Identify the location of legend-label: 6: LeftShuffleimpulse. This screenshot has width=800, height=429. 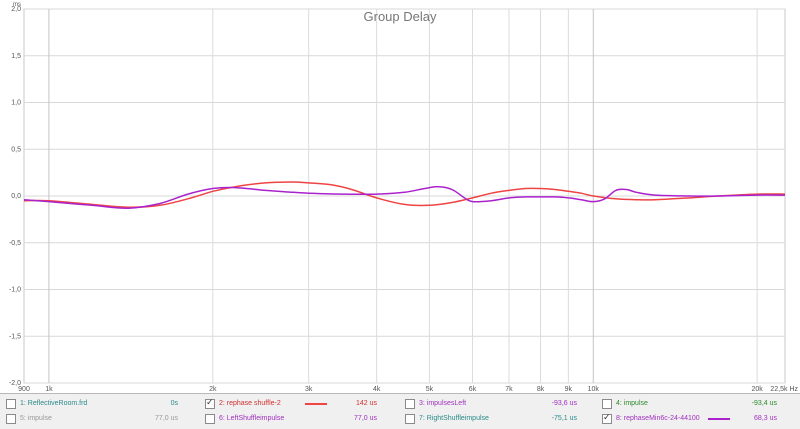
(252, 418).